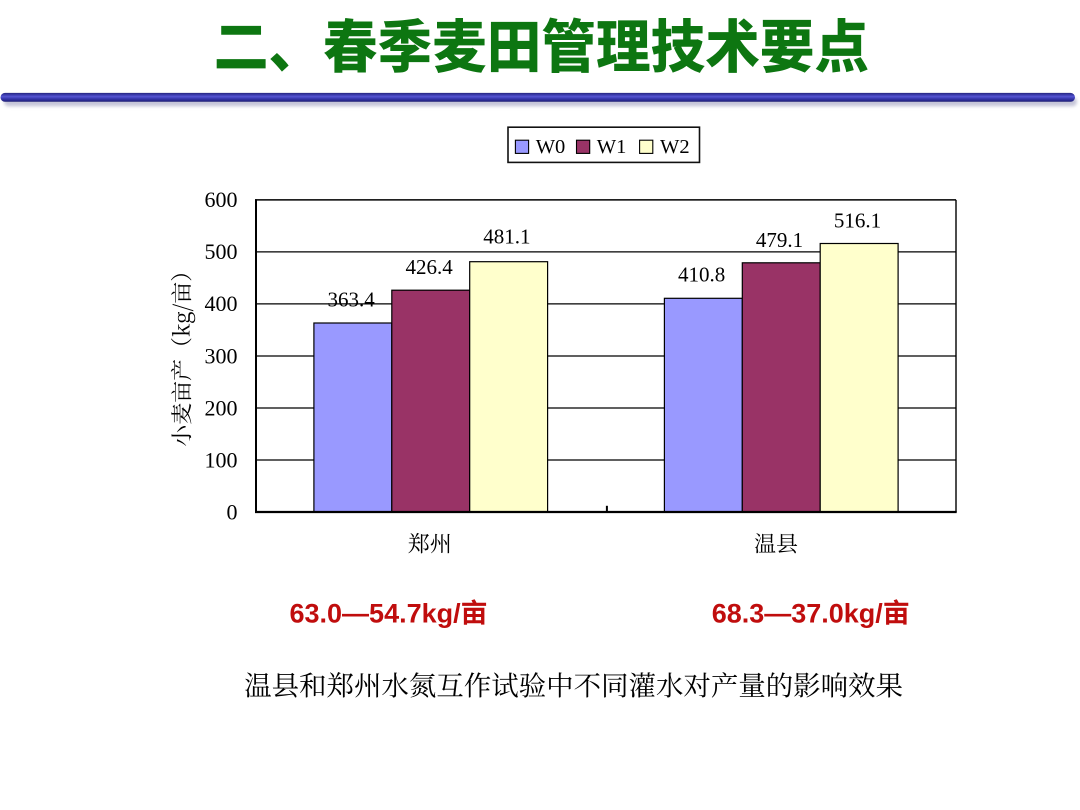 This screenshot has width=1080, height=810. Describe the element at coordinates (221, 303) in the screenshot. I see `svg-text: 400` at that location.